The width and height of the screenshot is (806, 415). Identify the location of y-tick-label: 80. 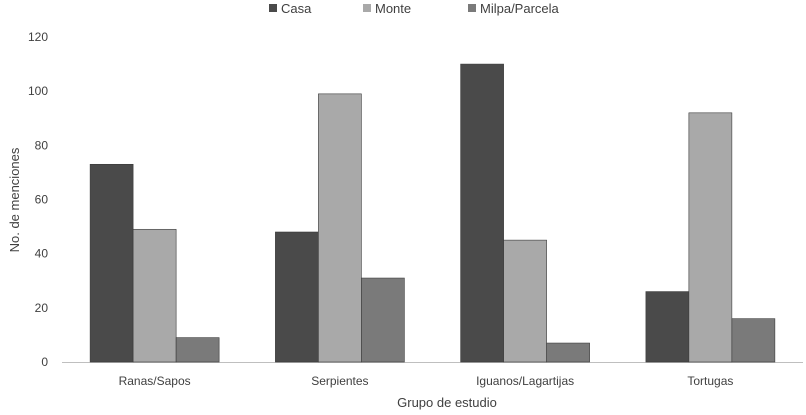
(42, 145).